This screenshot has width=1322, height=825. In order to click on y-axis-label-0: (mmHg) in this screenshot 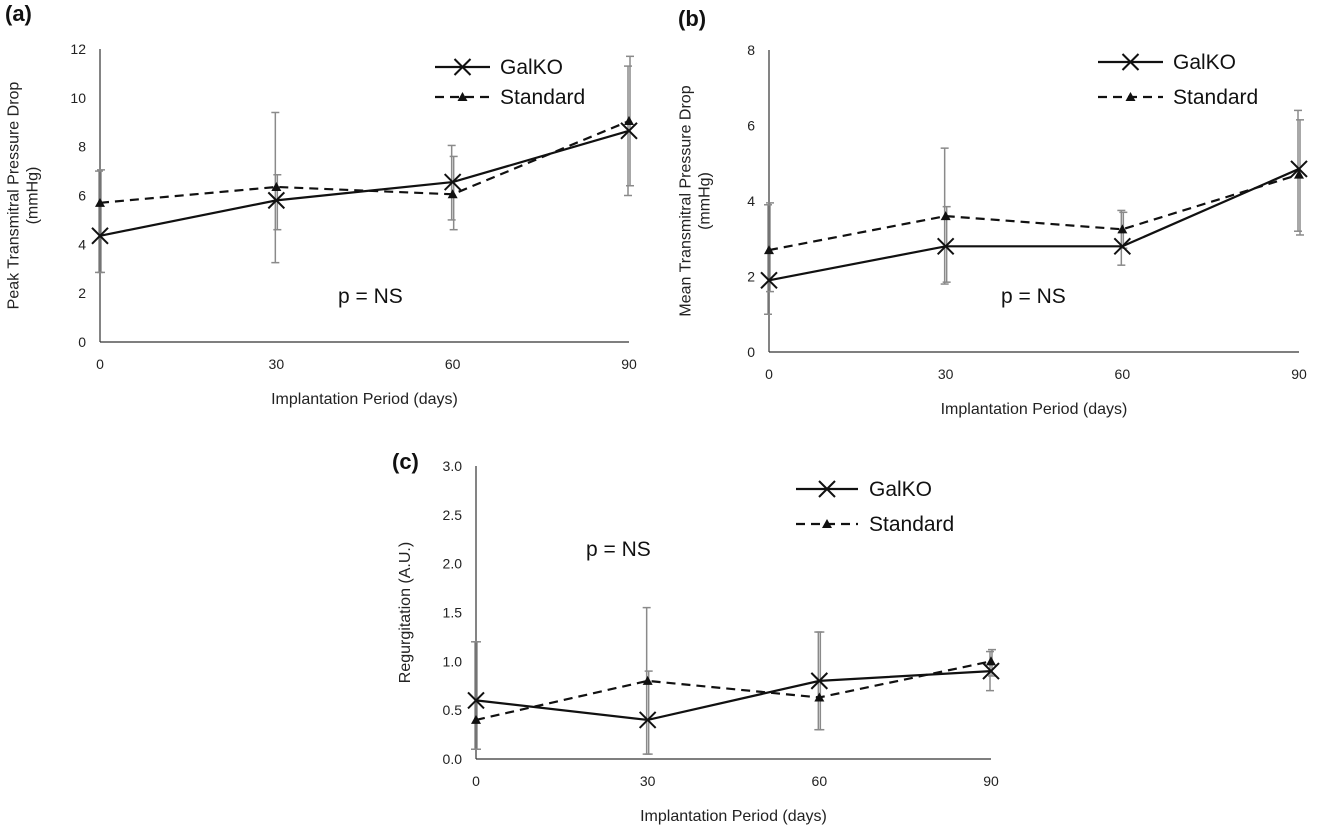, I will do `click(33, 196)`.